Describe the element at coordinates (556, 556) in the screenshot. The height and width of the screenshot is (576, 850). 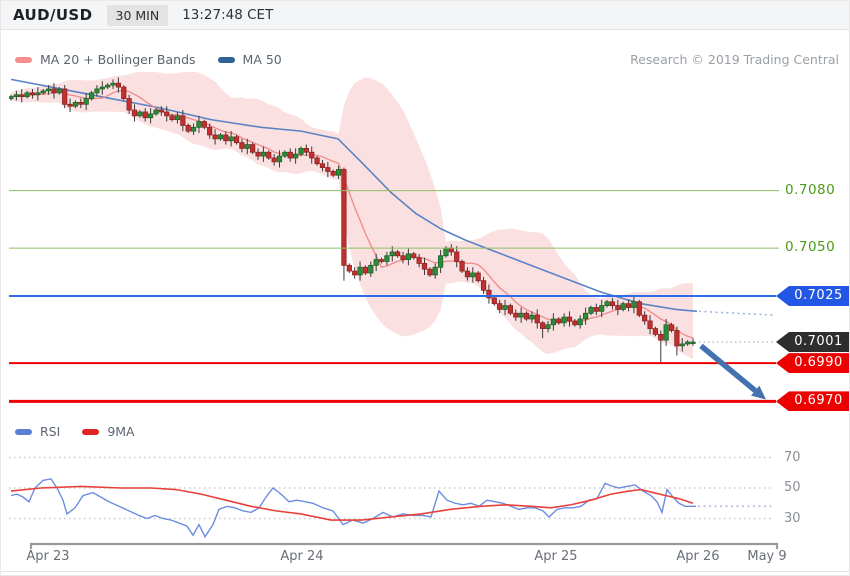
I see `x-axis-date-label: Apr 25` at that location.